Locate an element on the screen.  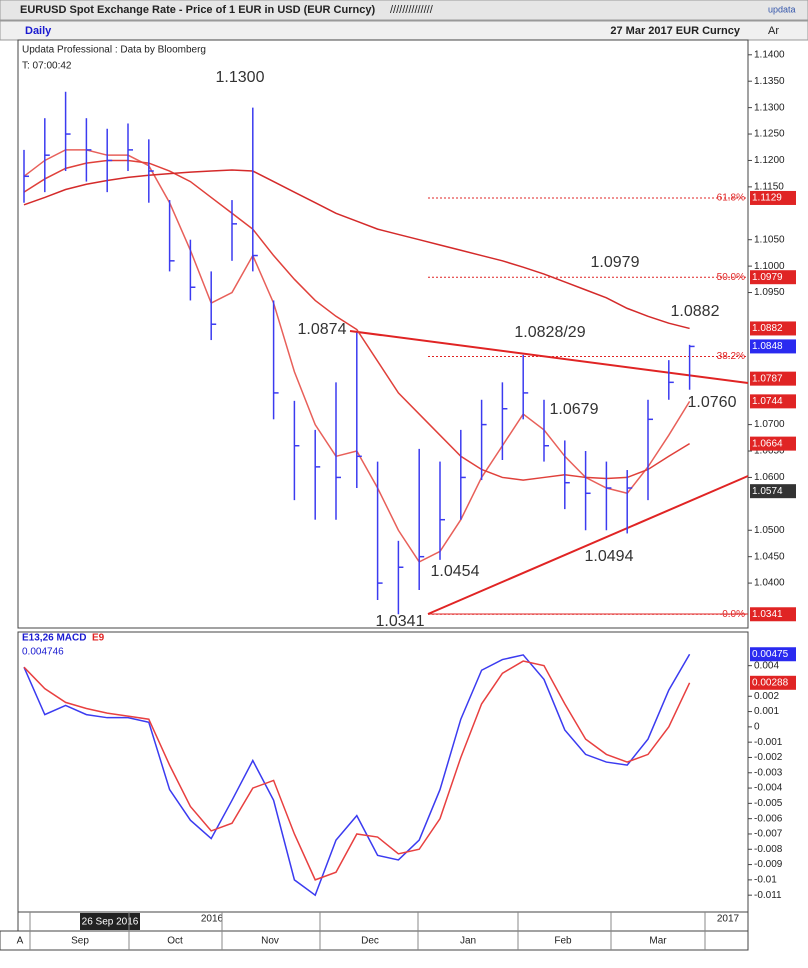
y-tick-label: 1.1000 is located at coordinates (769, 266).